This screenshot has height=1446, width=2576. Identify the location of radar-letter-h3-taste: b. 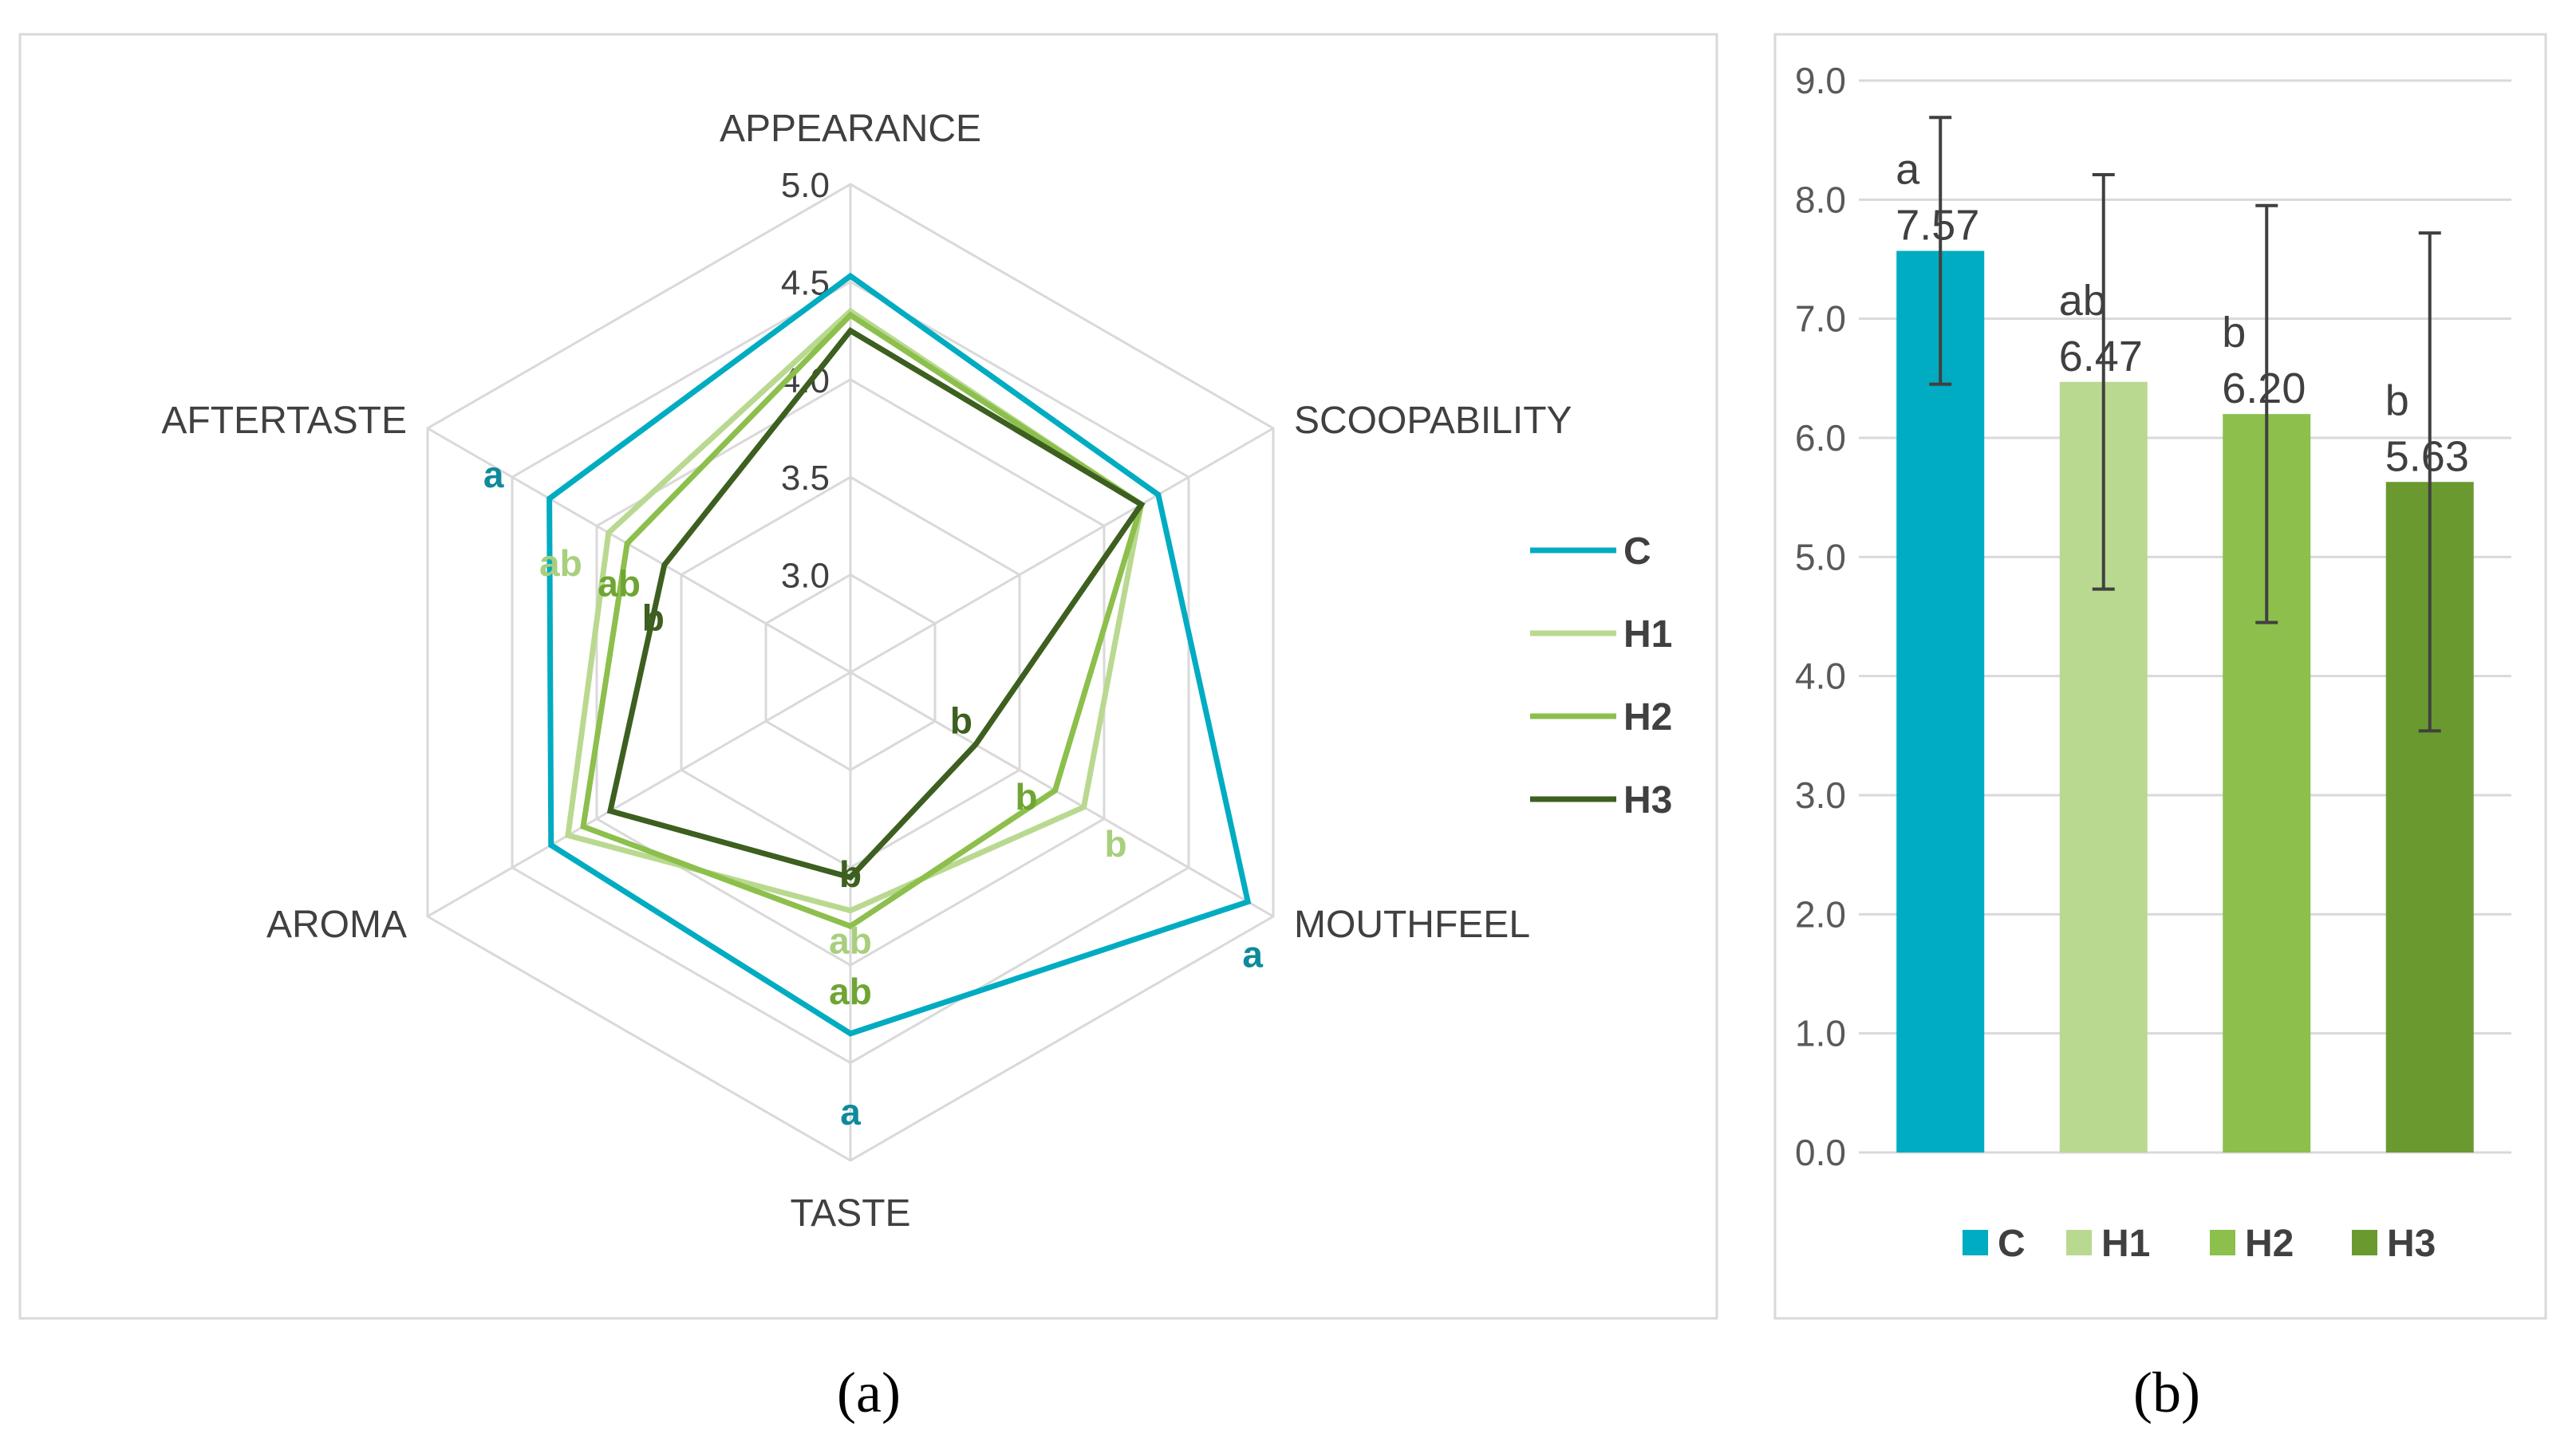
(851, 874).